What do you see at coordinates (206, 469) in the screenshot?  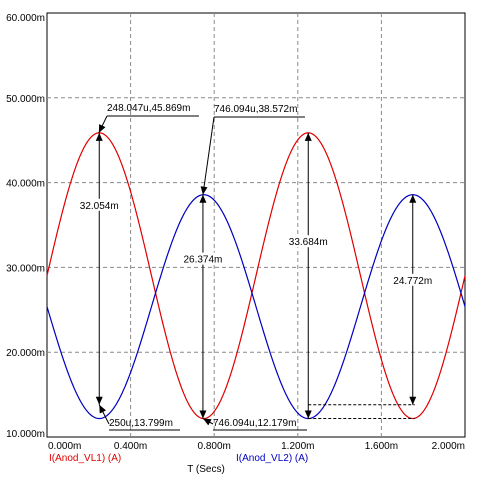 I see `x-axis-label: T (Secs)` at bounding box center [206, 469].